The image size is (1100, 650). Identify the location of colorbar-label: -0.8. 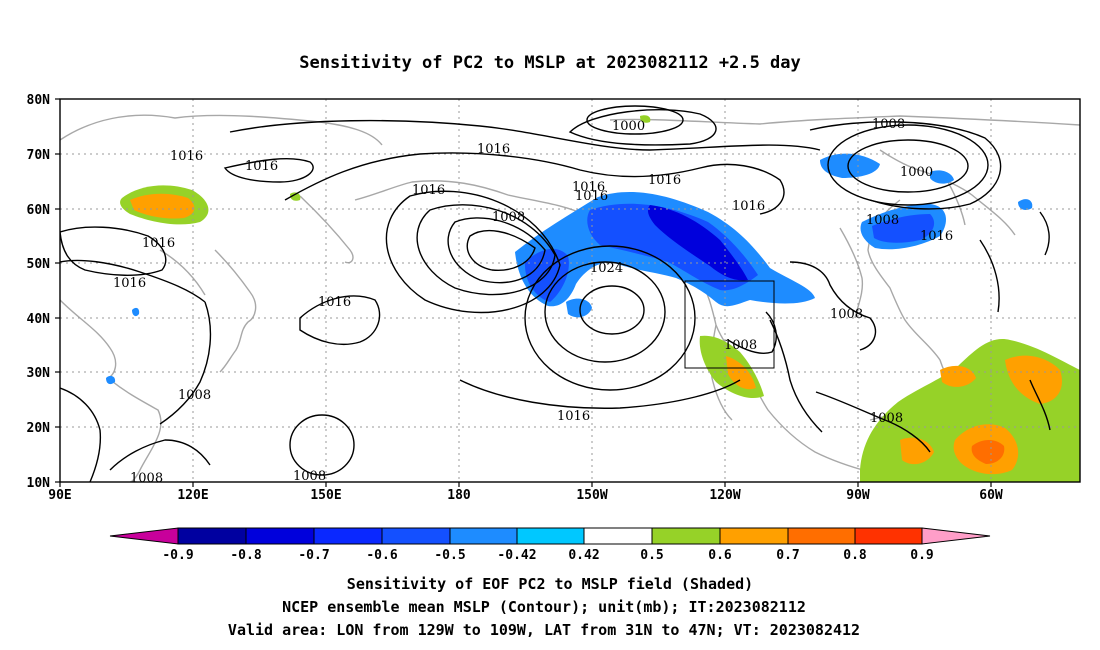
(245, 555).